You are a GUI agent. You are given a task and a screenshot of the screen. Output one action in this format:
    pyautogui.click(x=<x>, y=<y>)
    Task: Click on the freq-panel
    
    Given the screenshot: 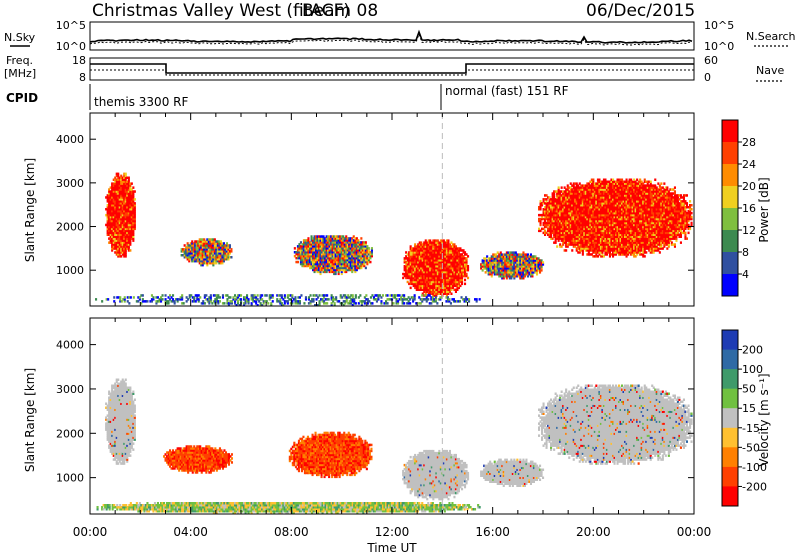 What is the action you would take?
    pyautogui.click(x=392, y=69)
    